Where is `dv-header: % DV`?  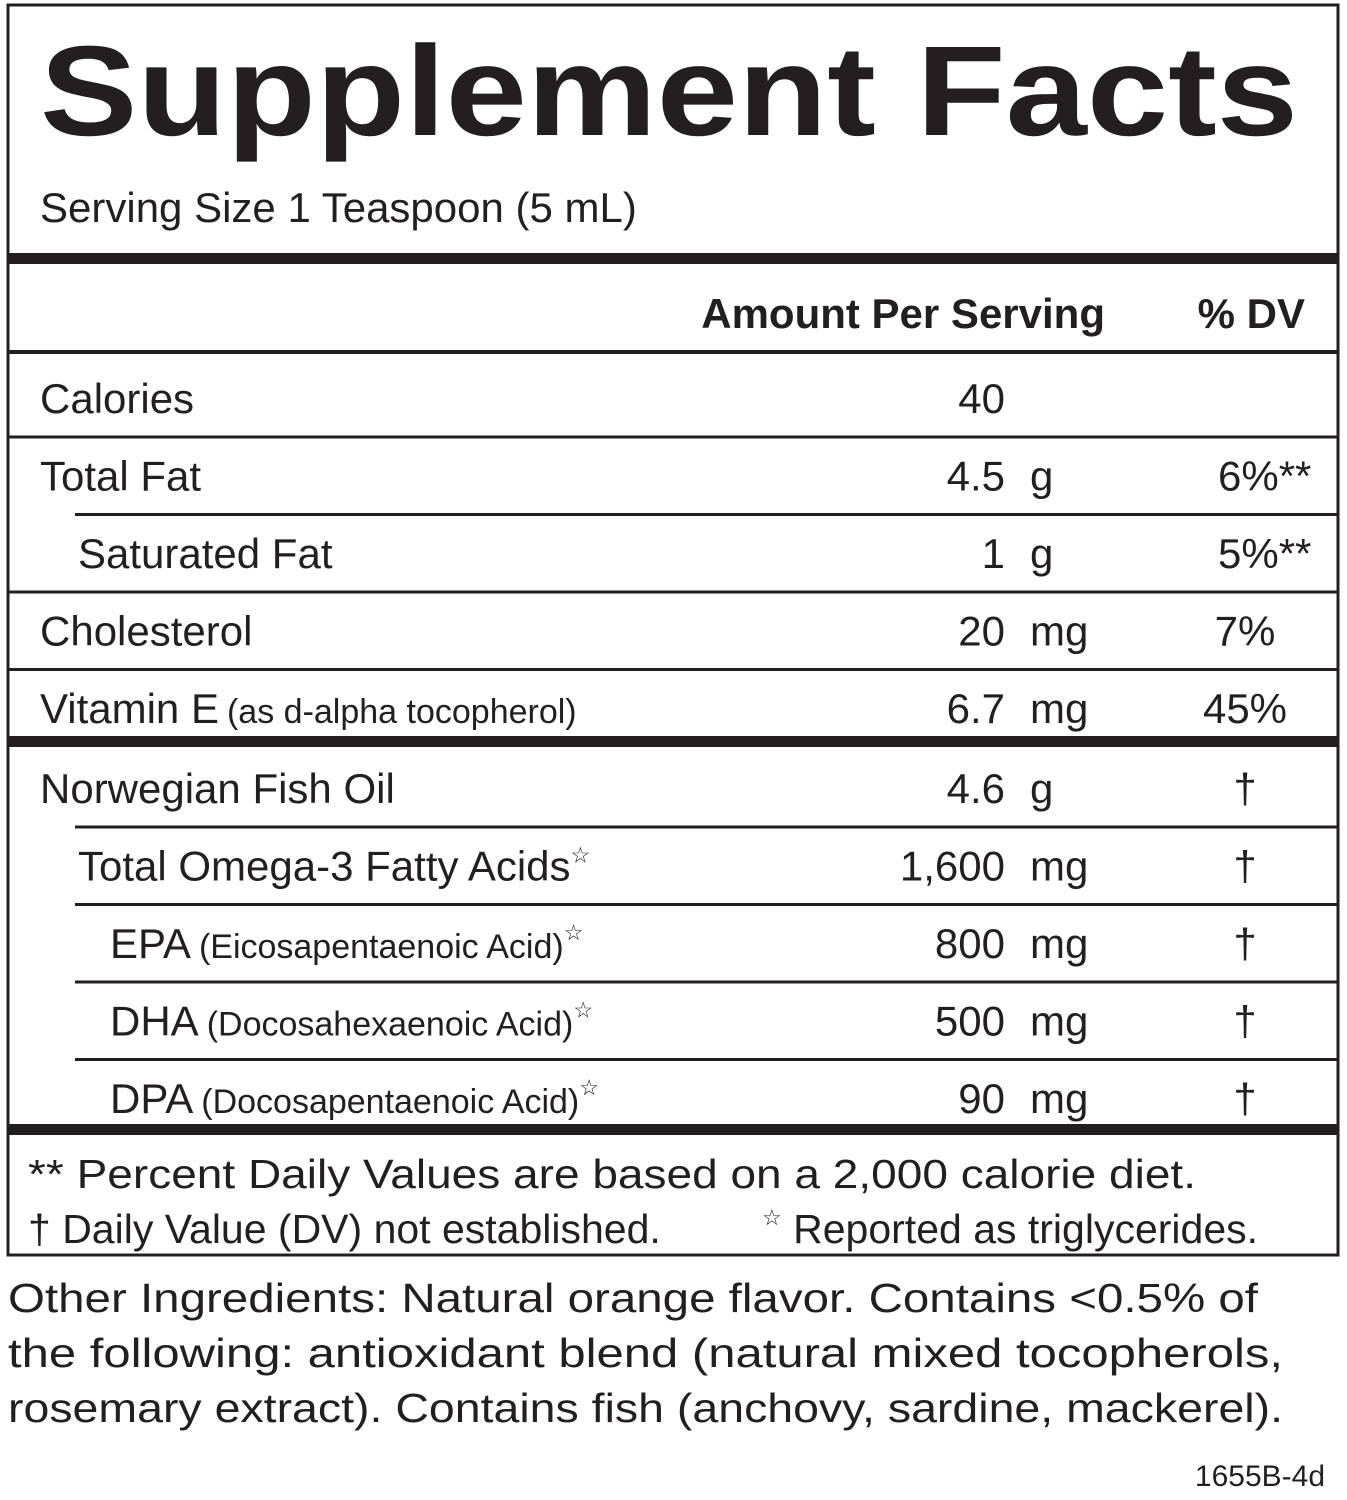 dv-header: % DV is located at coordinates (1251, 313).